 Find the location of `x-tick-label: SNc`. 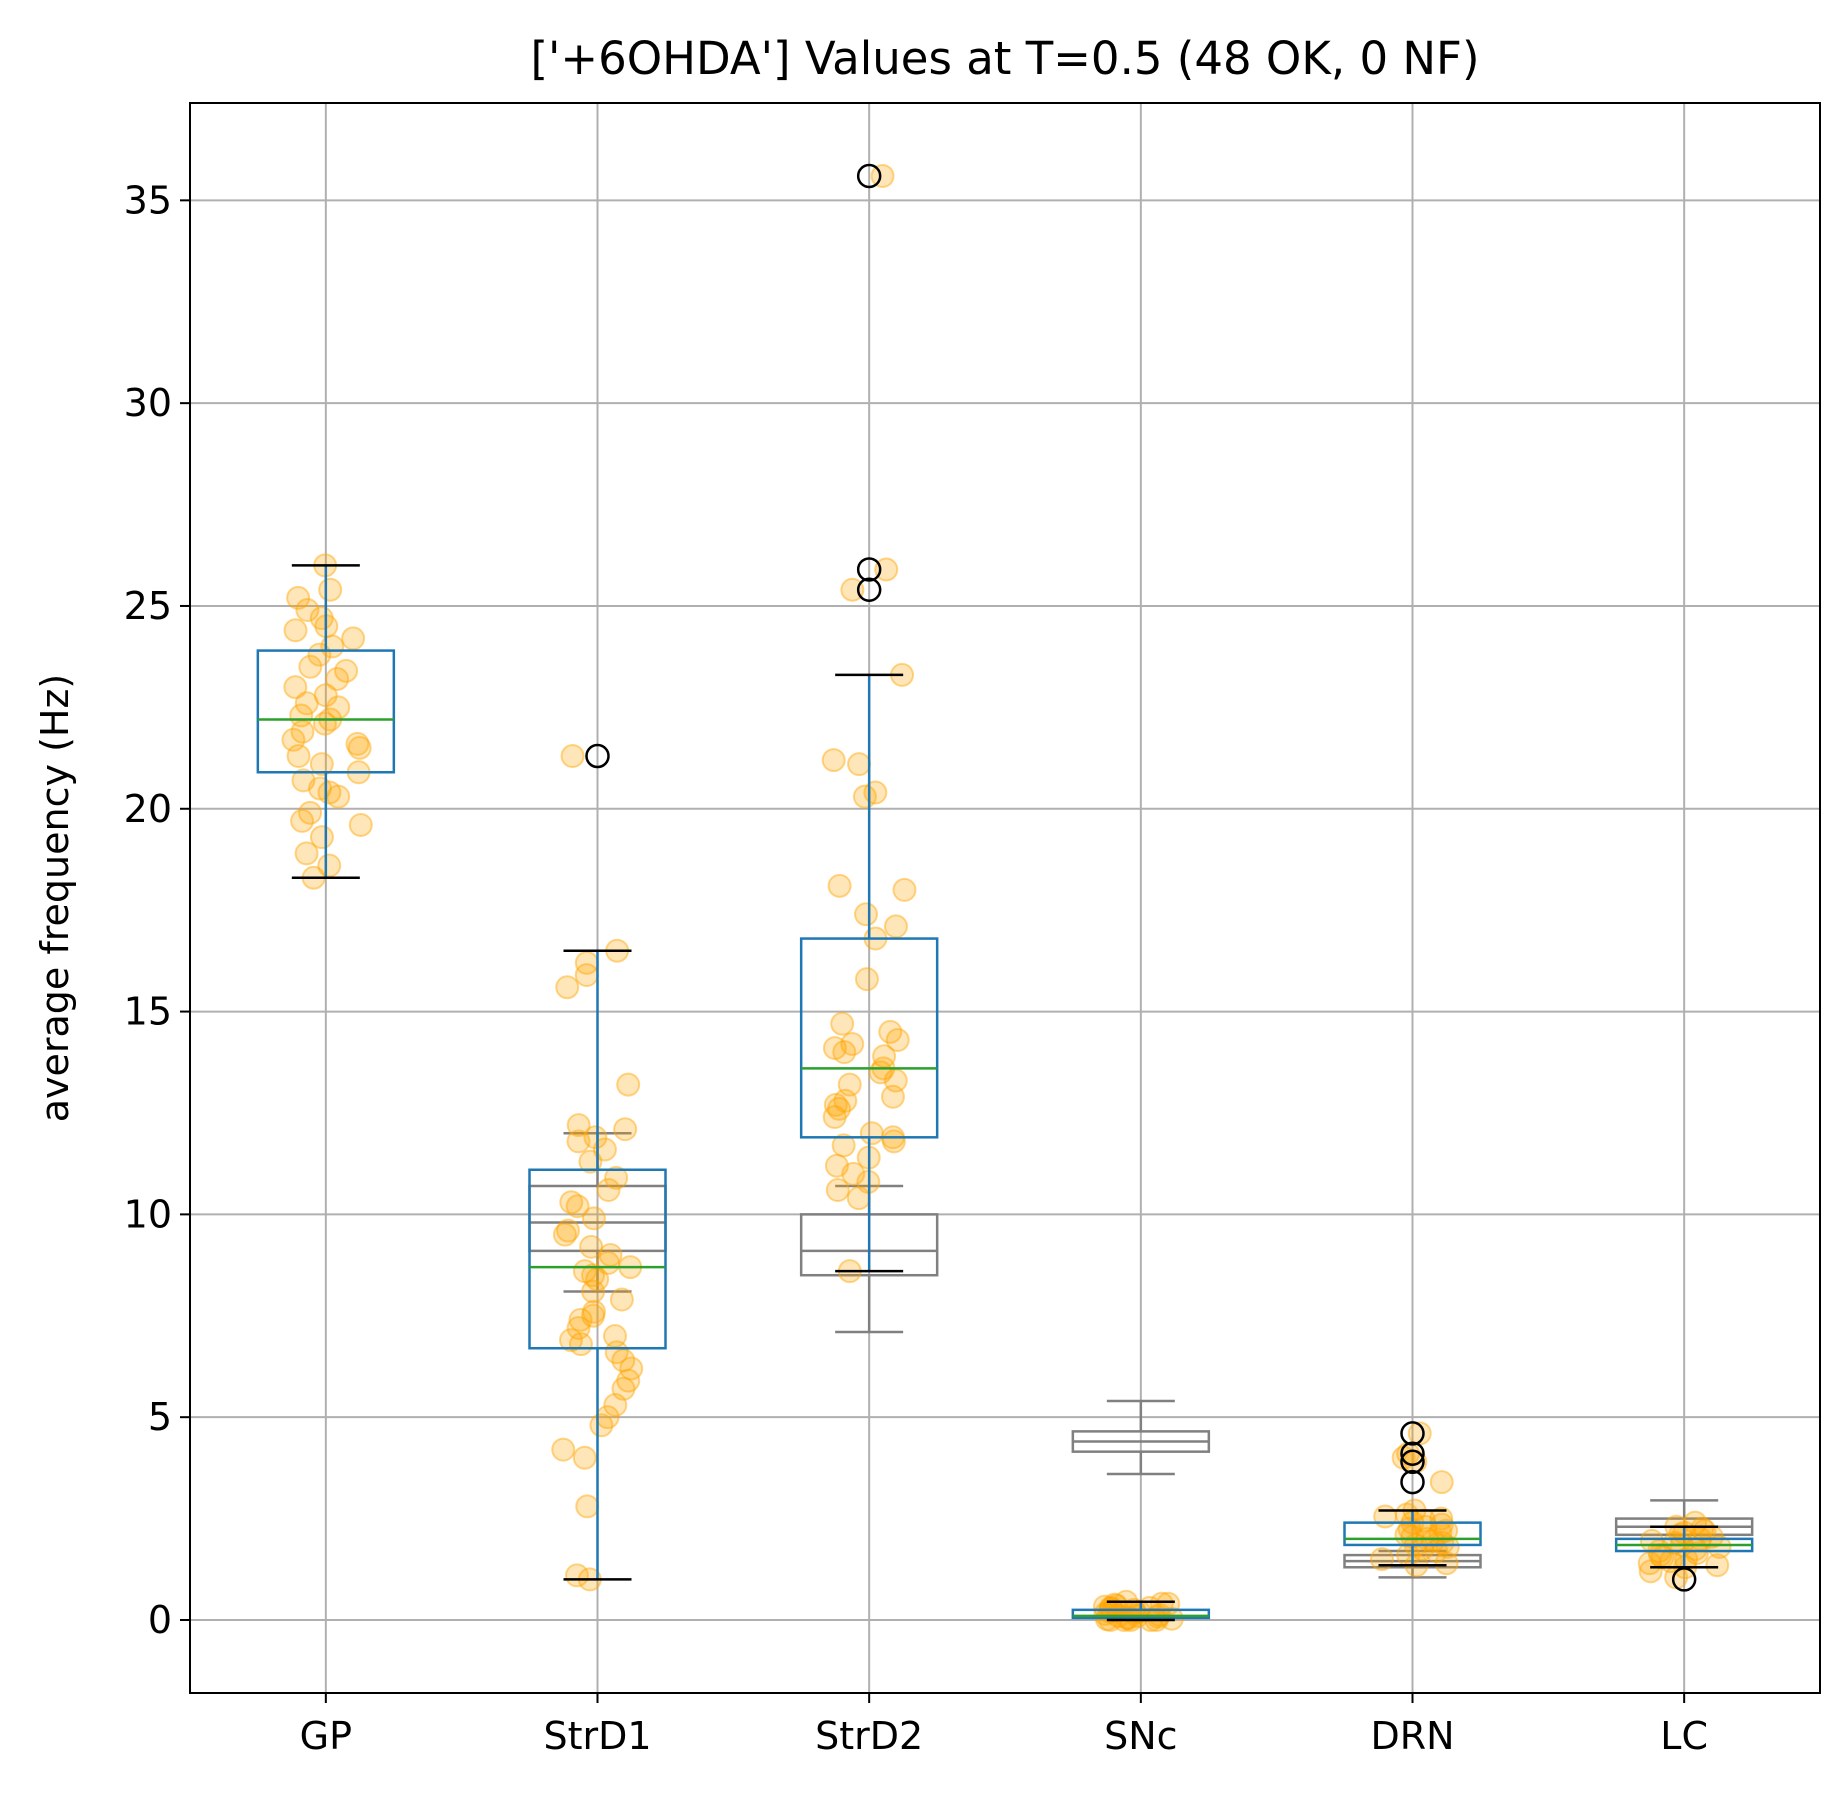

x-tick-label: SNc is located at coordinates (1140, 1736).